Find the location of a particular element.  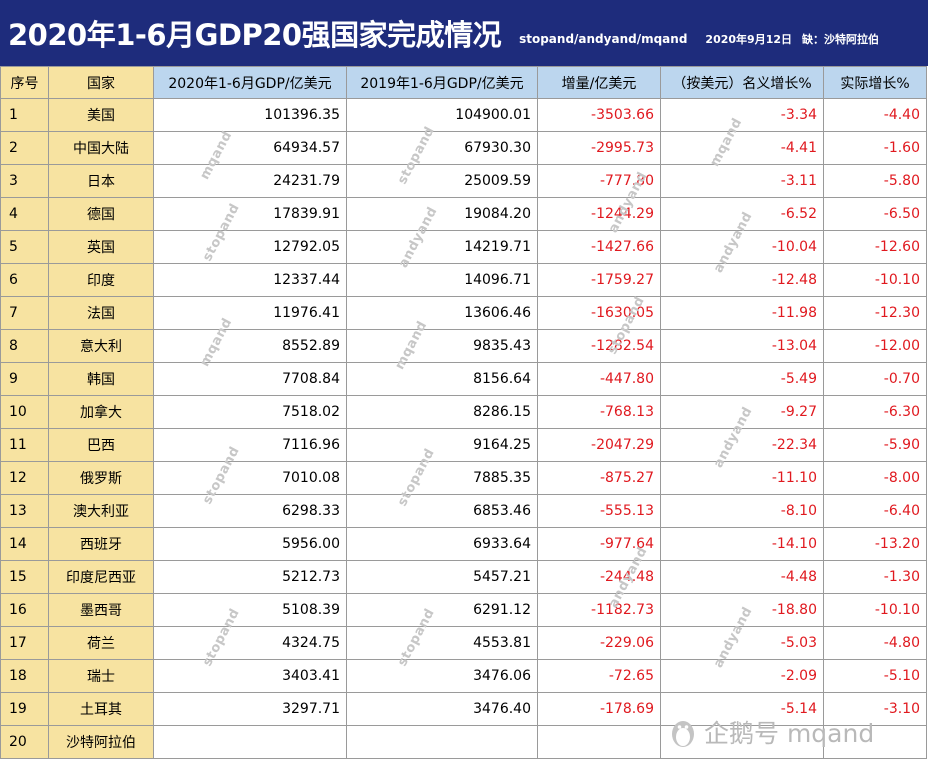

gdp-2019-cell: 14096.71 is located at coordinates (442, 280).